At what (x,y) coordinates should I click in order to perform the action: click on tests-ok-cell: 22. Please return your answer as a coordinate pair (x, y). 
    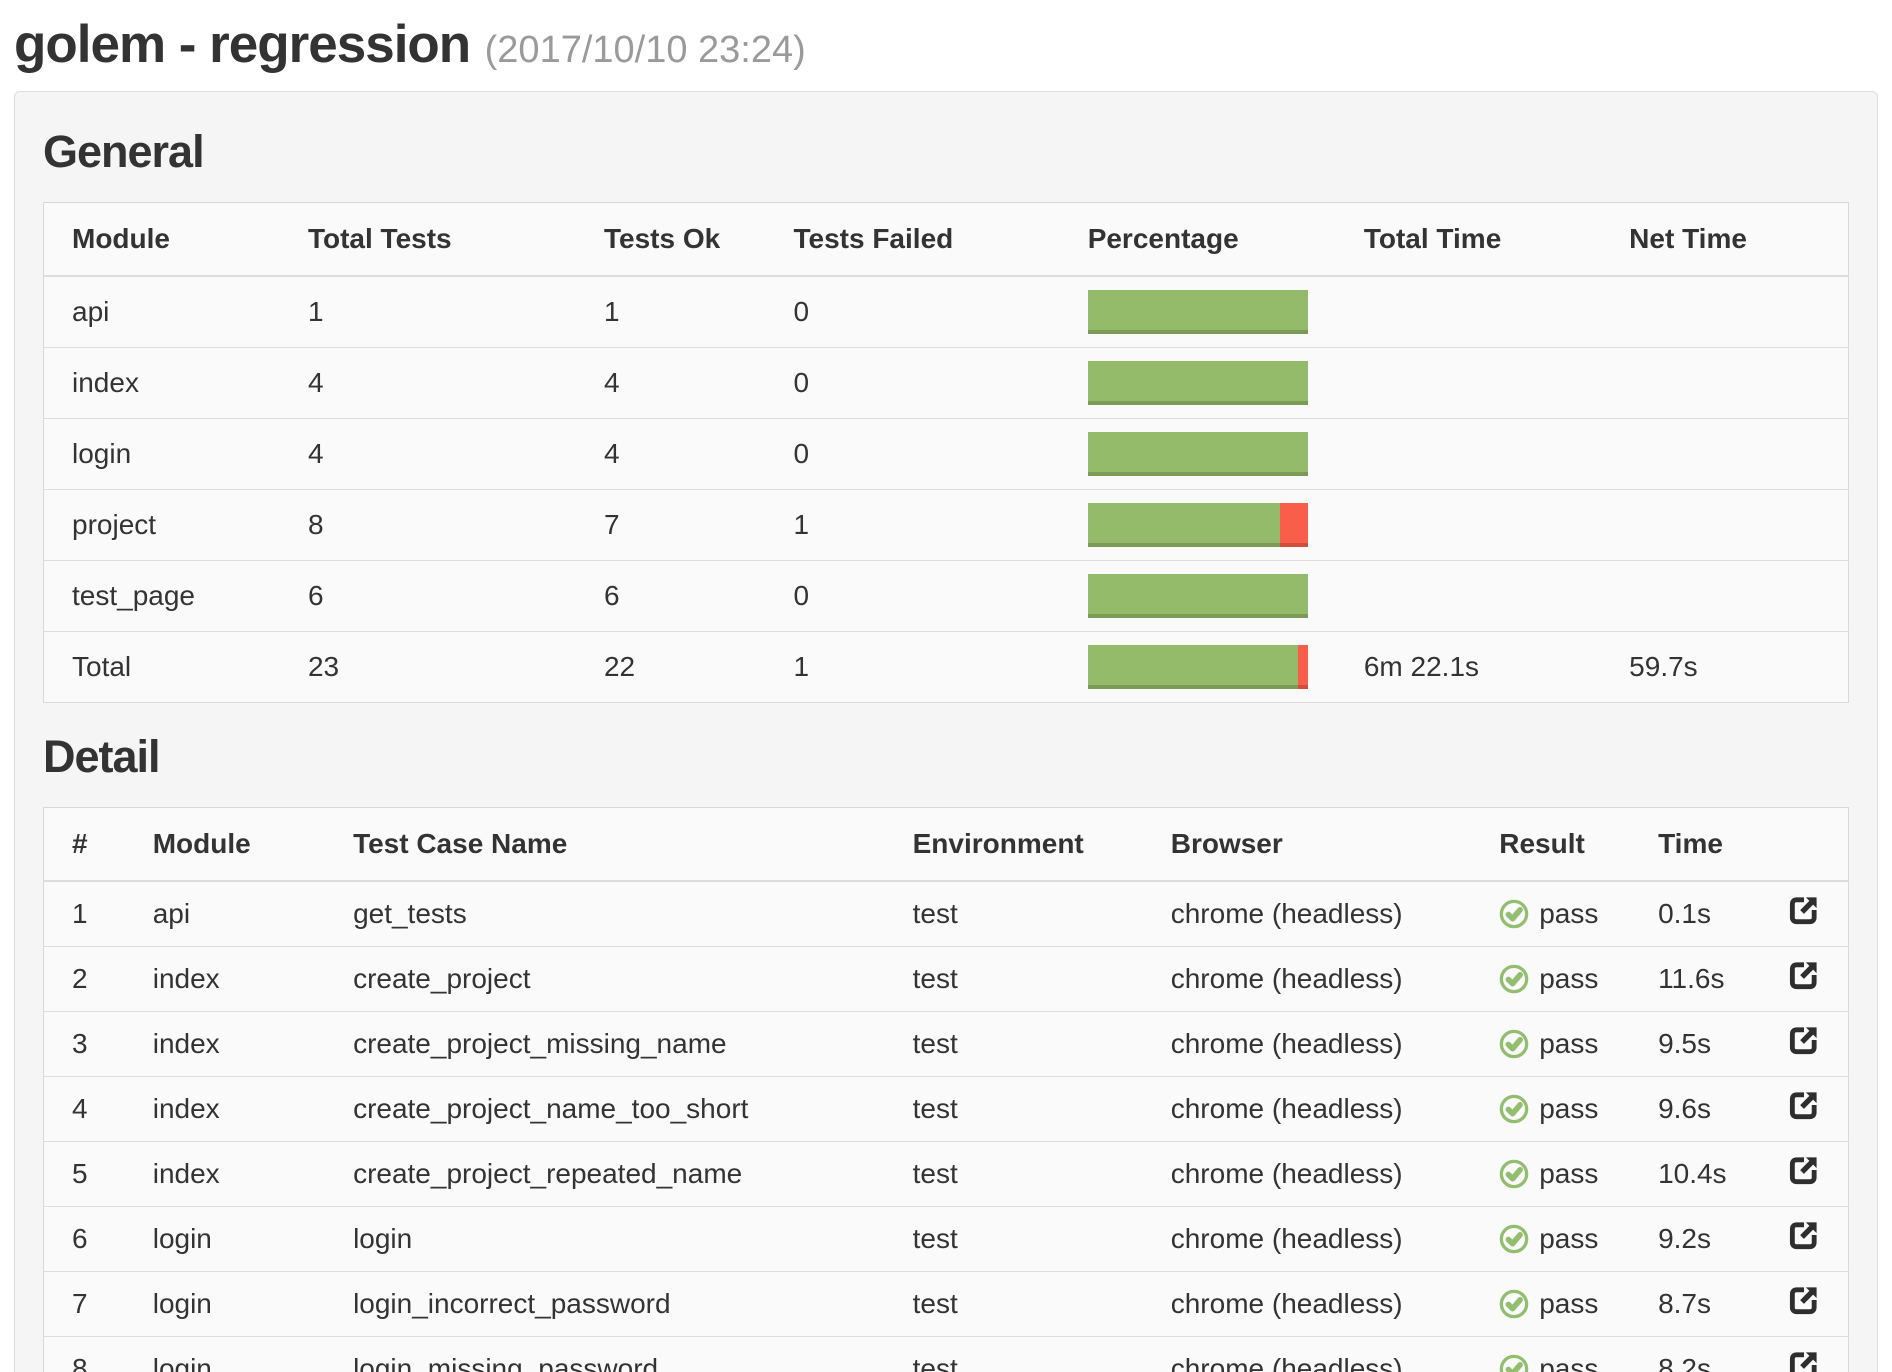
    Looking at the image, I should click on (670, 667).